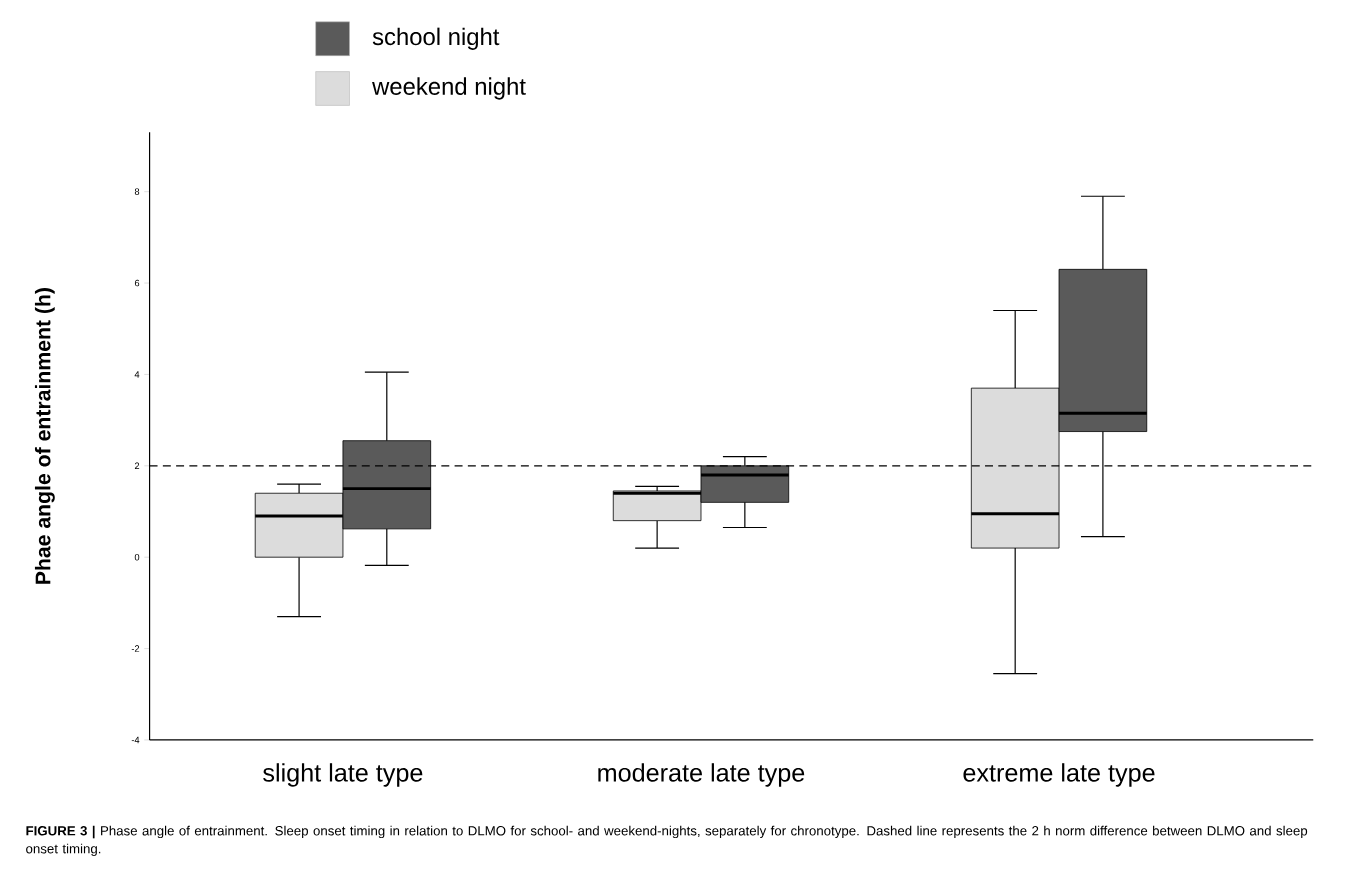 Image resolution: width=1358 pixels, height=890 pixels. I want to click on x-tick-label: moderate late type, so click(701, 775).